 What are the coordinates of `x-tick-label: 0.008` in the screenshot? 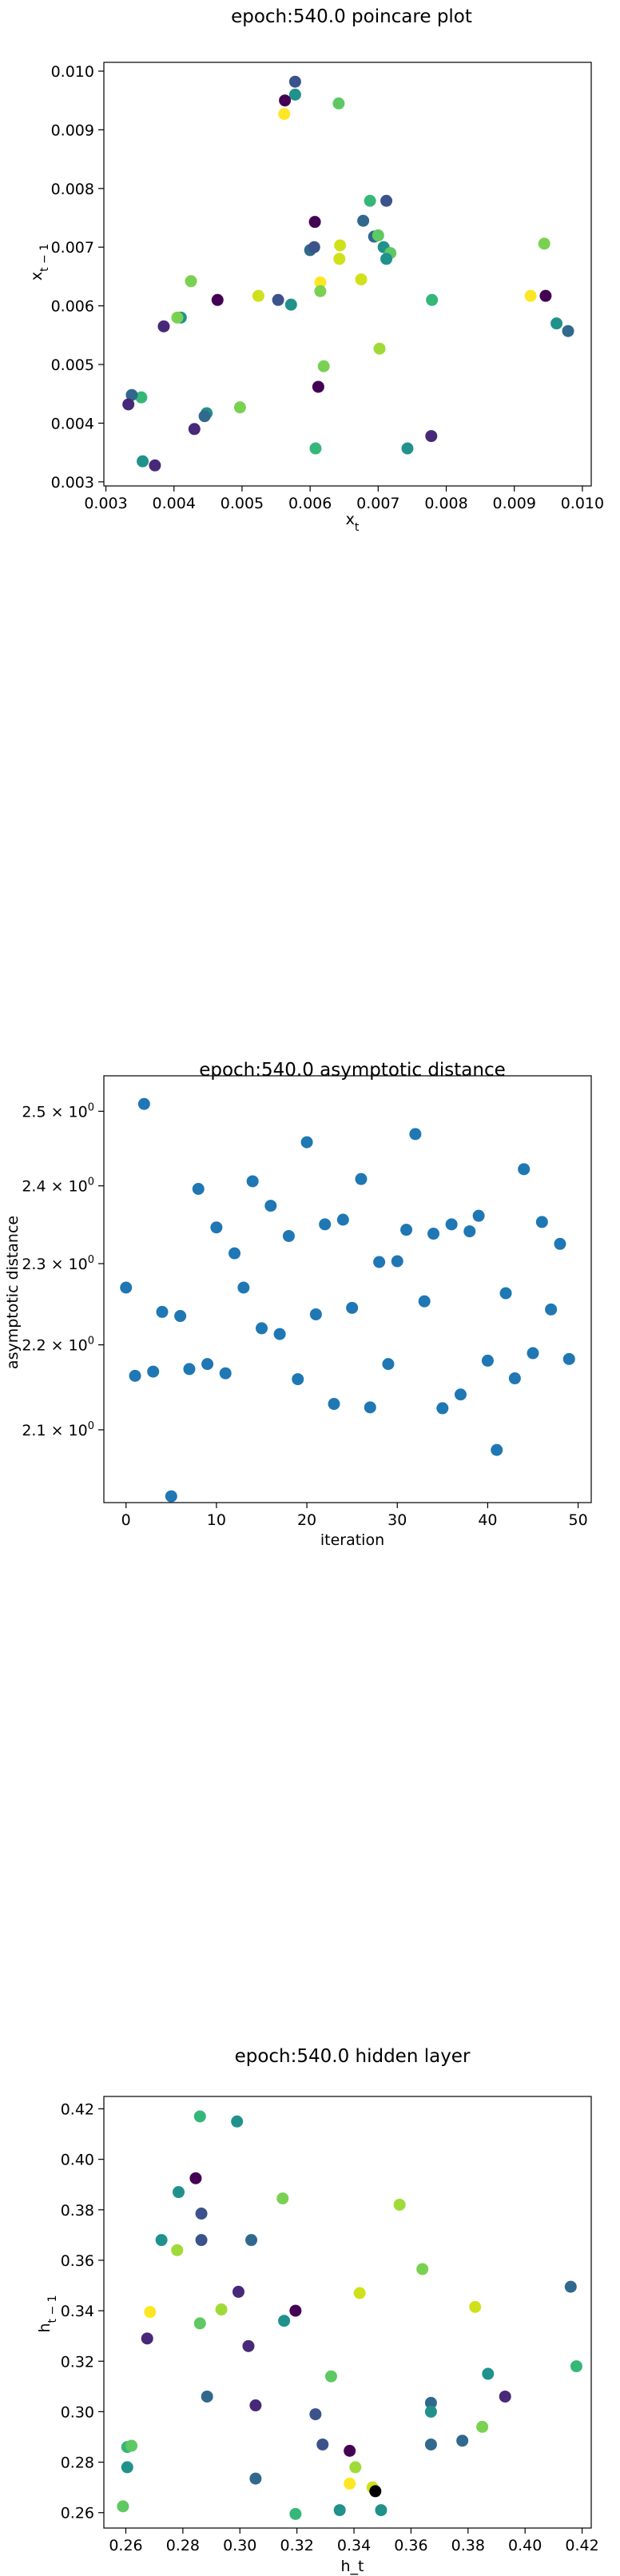 It's located at (446, 503).